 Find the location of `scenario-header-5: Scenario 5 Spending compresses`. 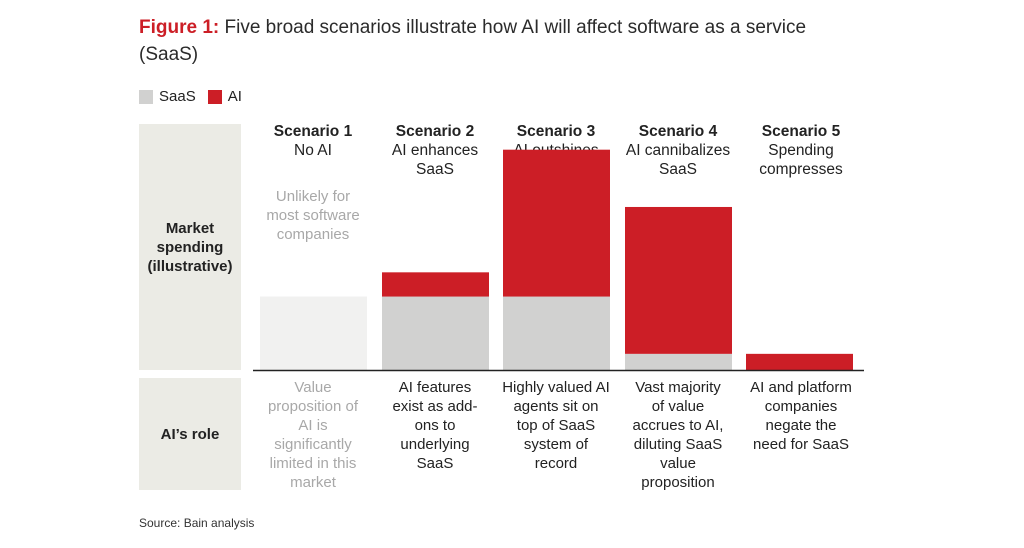

scenario-header-5: Scenario 5 Spending compresses is located at coordinates (801, 150).